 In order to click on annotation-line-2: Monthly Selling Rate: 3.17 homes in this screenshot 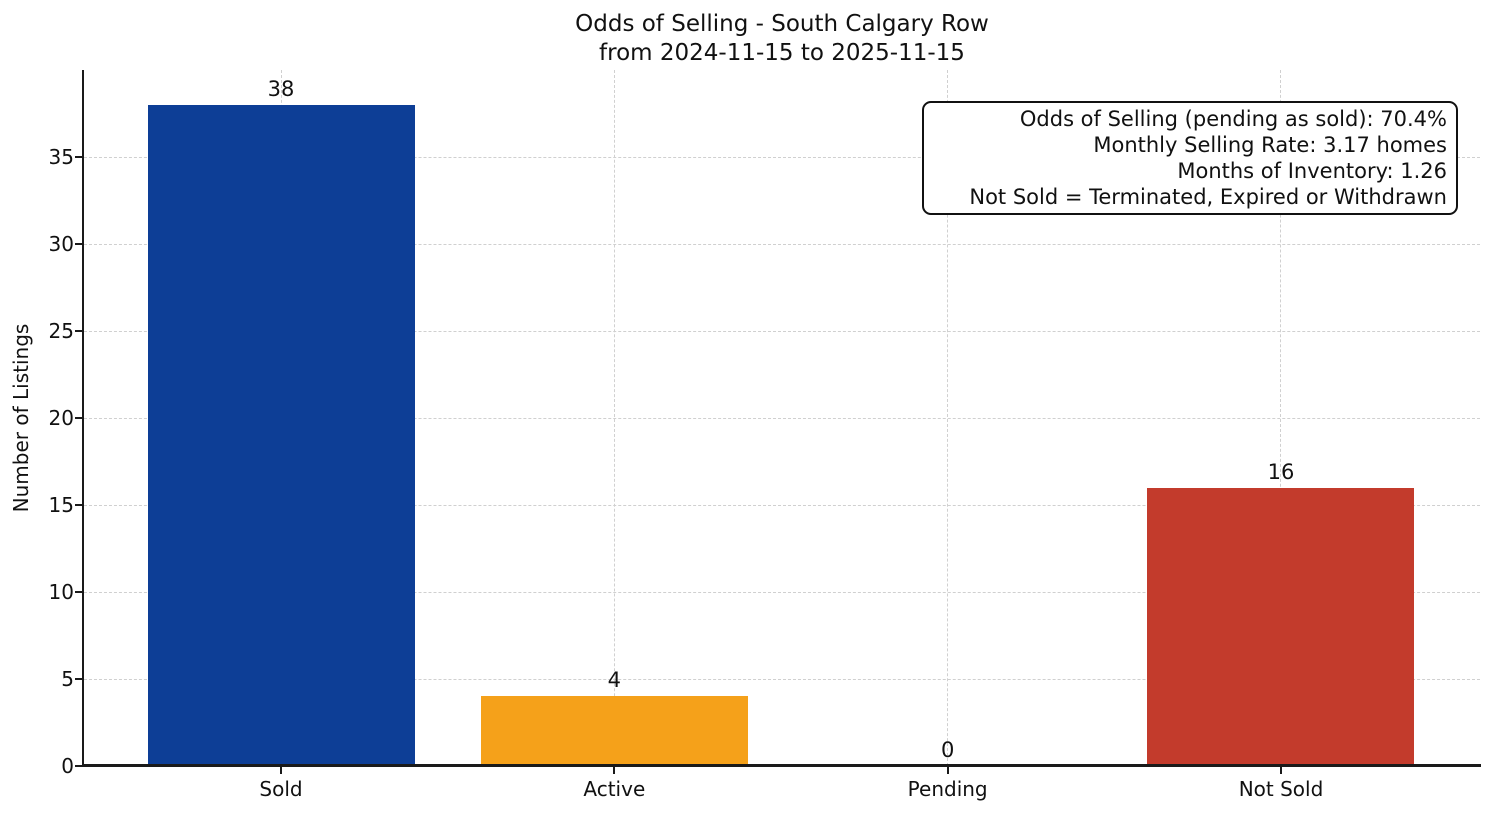, I will do `click(1270, 145)`.